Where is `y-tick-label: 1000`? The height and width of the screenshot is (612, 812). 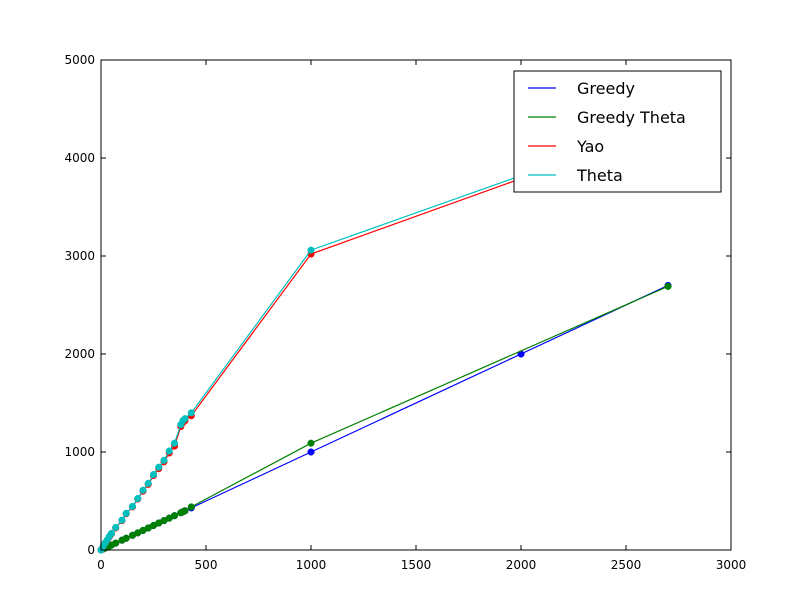
y-tick-label: 1000 is located at coordinates (79, 452).